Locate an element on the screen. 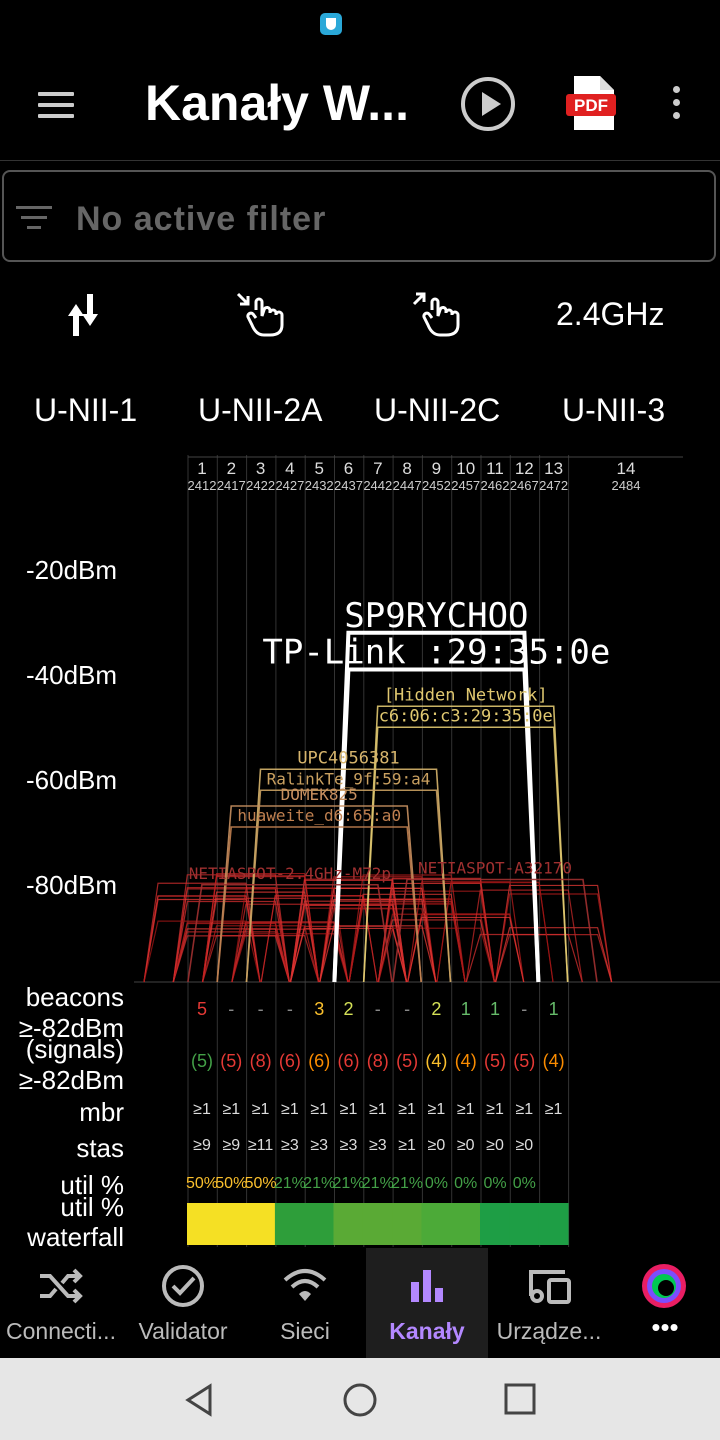  network-label: TP-Link_:29:35:0e is located at coordinates (436, 653).